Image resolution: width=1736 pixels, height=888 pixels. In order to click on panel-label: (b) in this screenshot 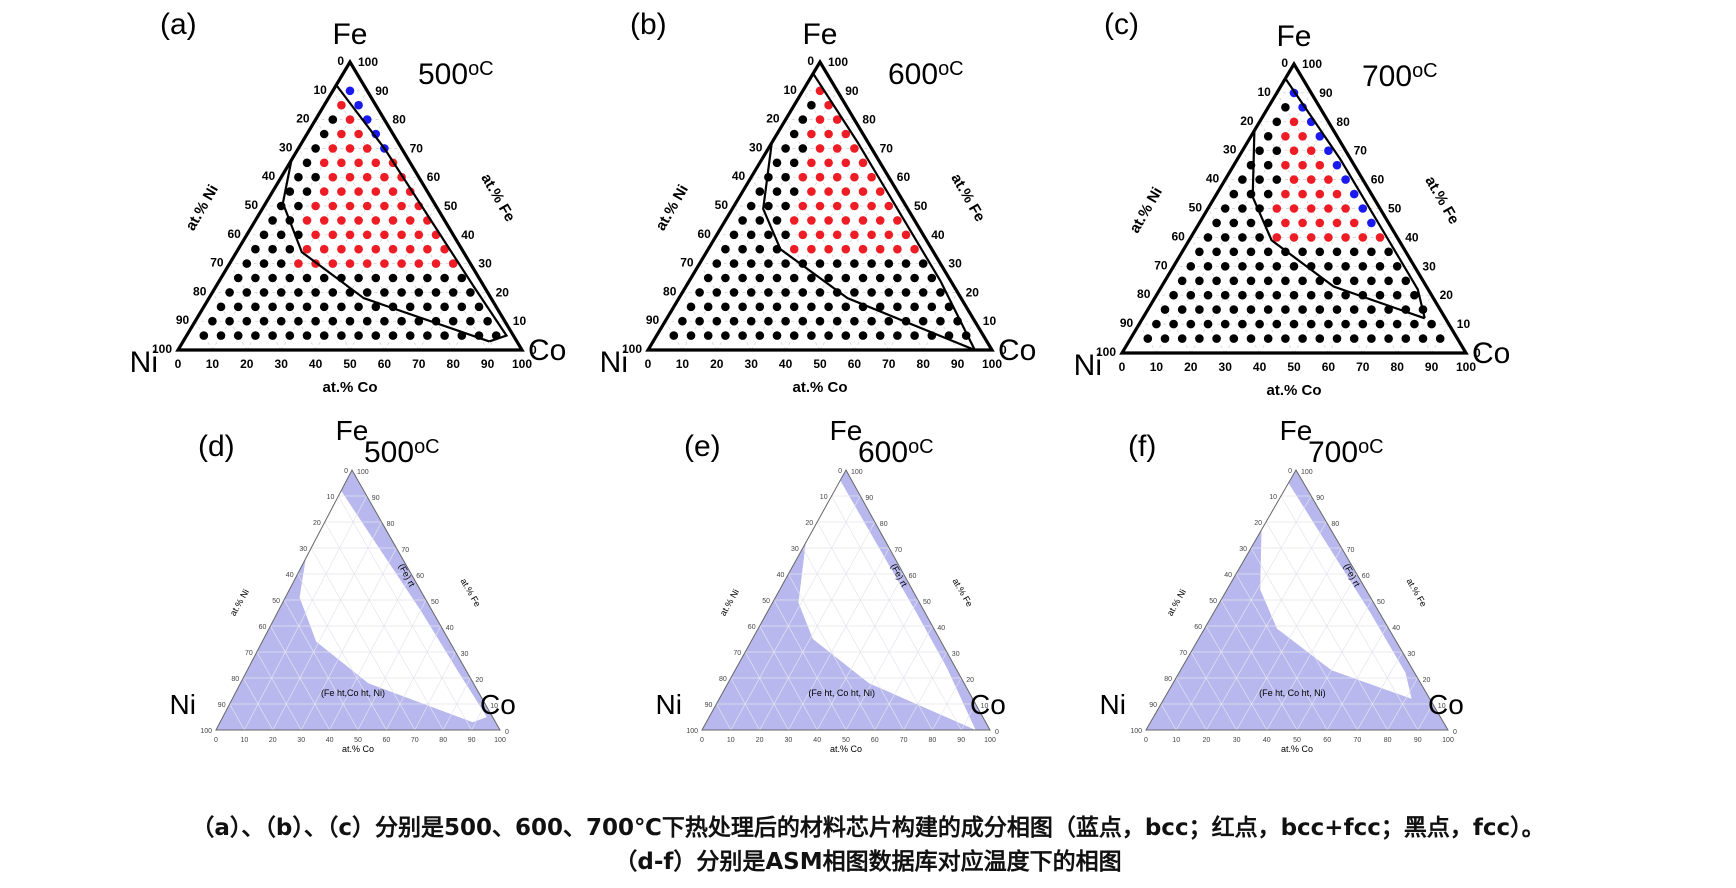, I will do `click(648, 24)`.